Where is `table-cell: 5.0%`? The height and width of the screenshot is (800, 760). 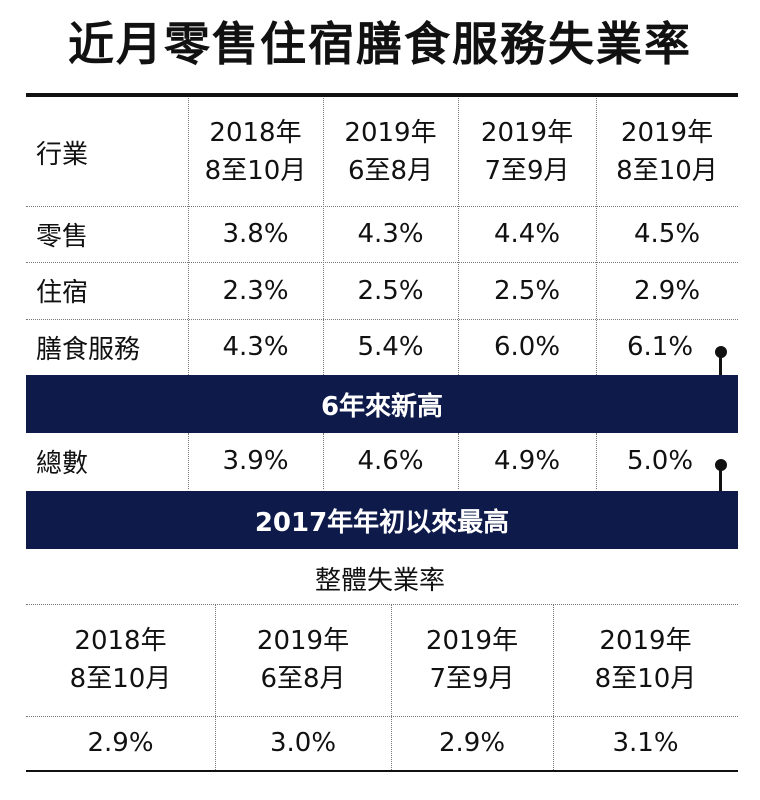
table-cell: 5.0% is located at coordinates (660, 461).